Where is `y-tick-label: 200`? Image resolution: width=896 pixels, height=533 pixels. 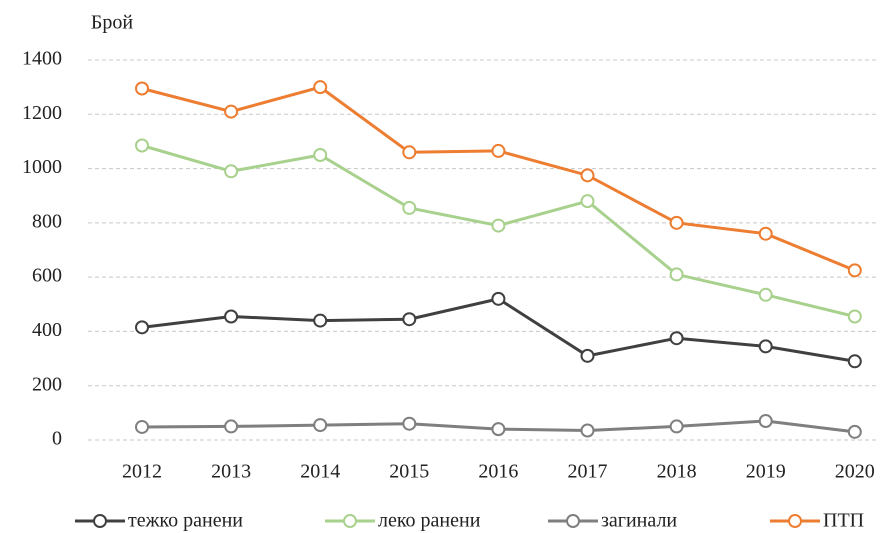 y-tick-label: 200 is located at coordinates (47, 384).